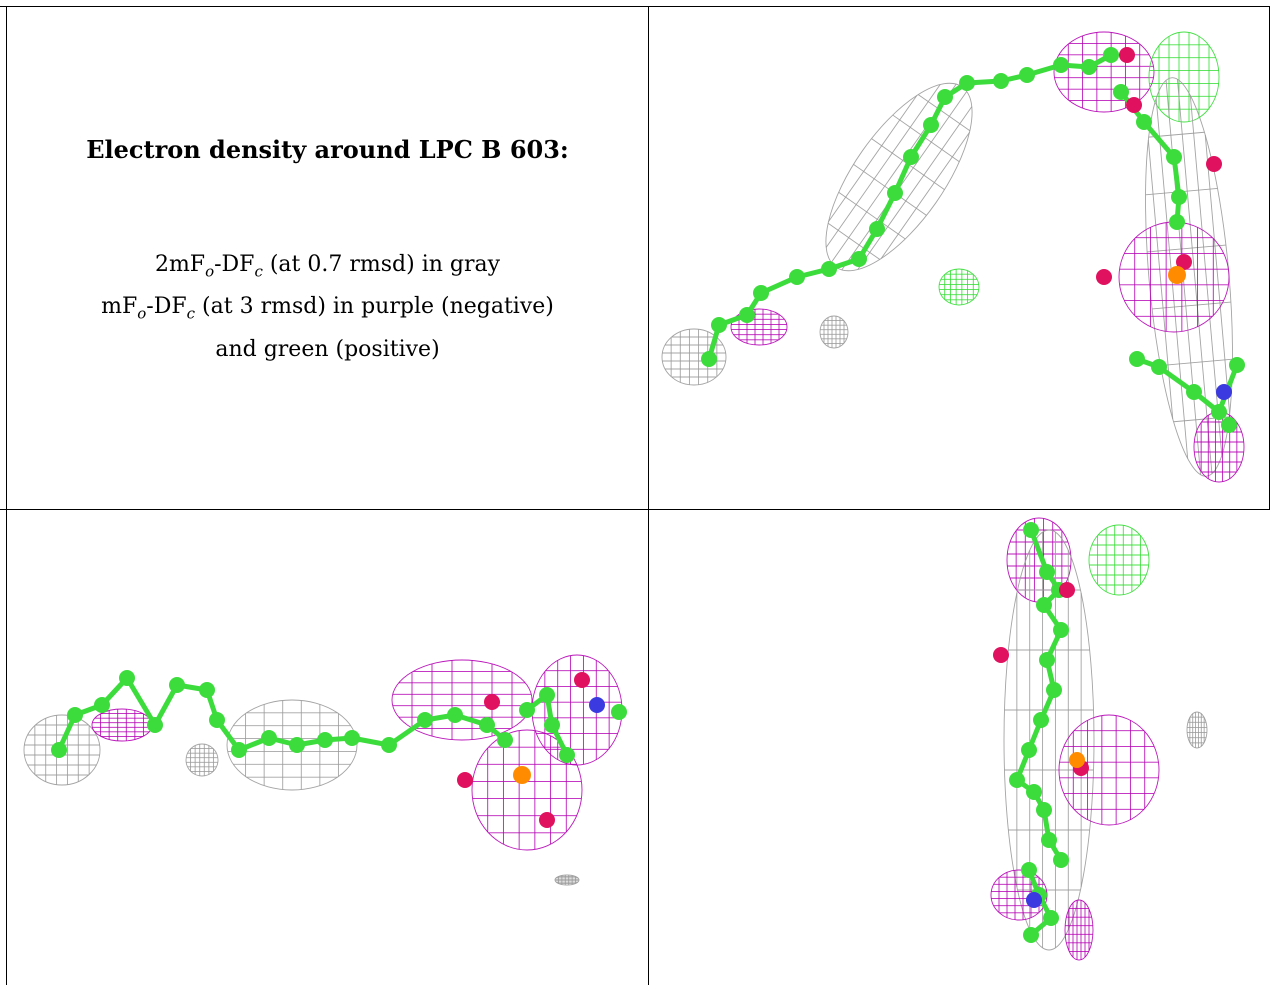 This screenshot has height=985, width=1275. What do you see at coordinates (327, 149) in the screenshot?
I see `figure-title: Electron density around LPC B 603:` at bounding box center [327, 149].